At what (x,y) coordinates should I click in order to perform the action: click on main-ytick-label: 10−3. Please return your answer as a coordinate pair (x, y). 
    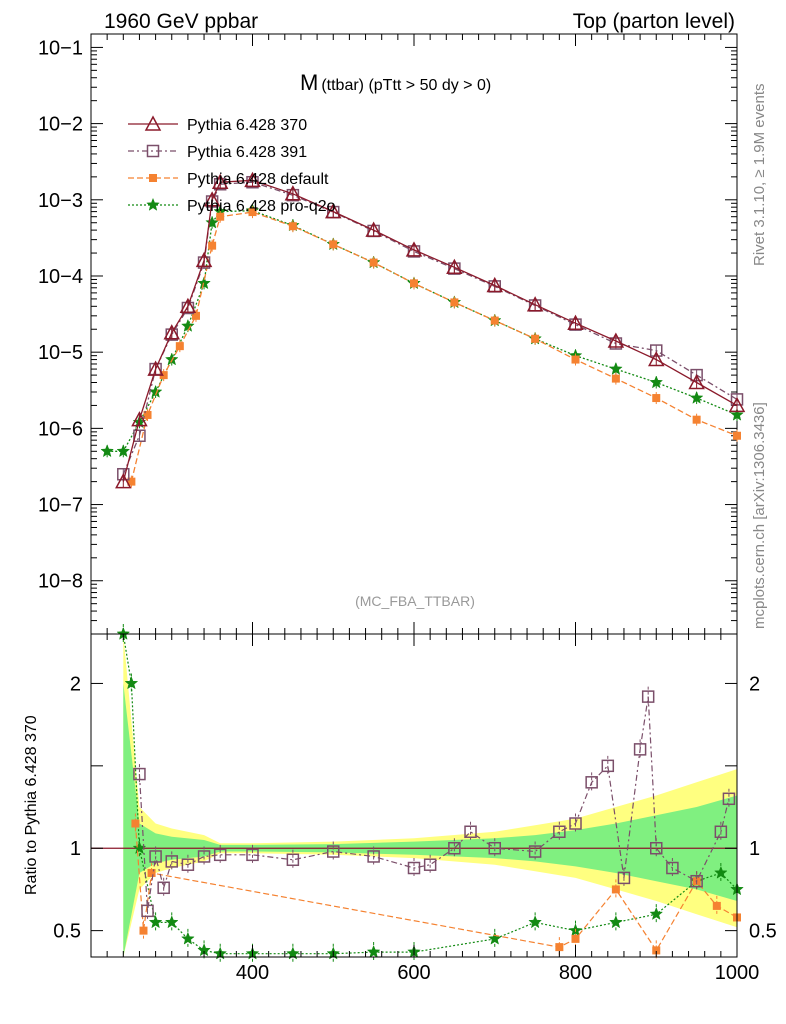
    Looking at the image, I should click on (60, 201).